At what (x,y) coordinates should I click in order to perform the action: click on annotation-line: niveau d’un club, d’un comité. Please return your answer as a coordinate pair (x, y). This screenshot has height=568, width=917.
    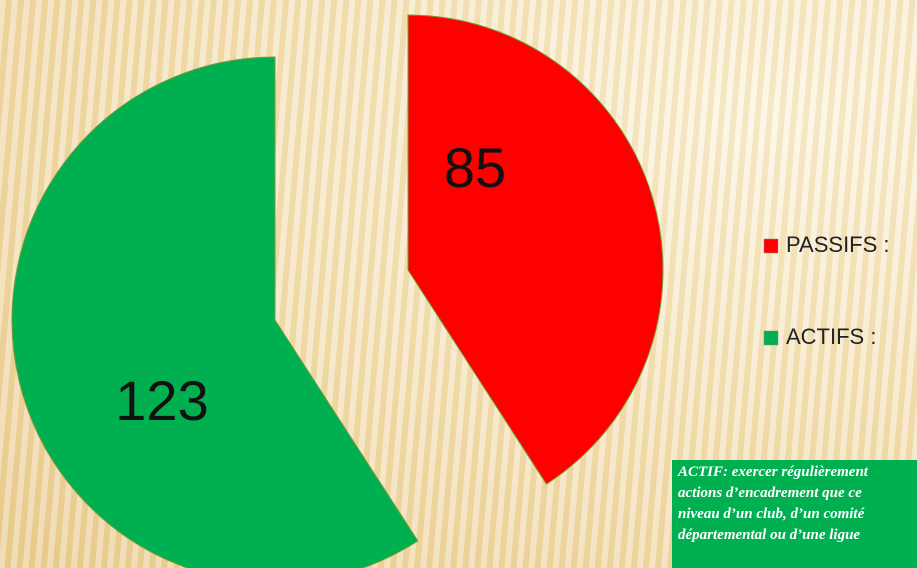
    Looking at the image, I should click on (771, 514).